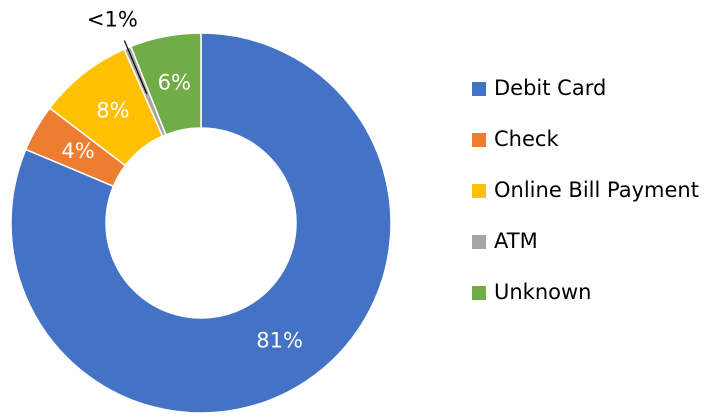 This screenshot has height=418, width=726. What do you see at coordinates (135, 67) in the screenshot?
I see `leader-line` at bounding box center [135, 67].